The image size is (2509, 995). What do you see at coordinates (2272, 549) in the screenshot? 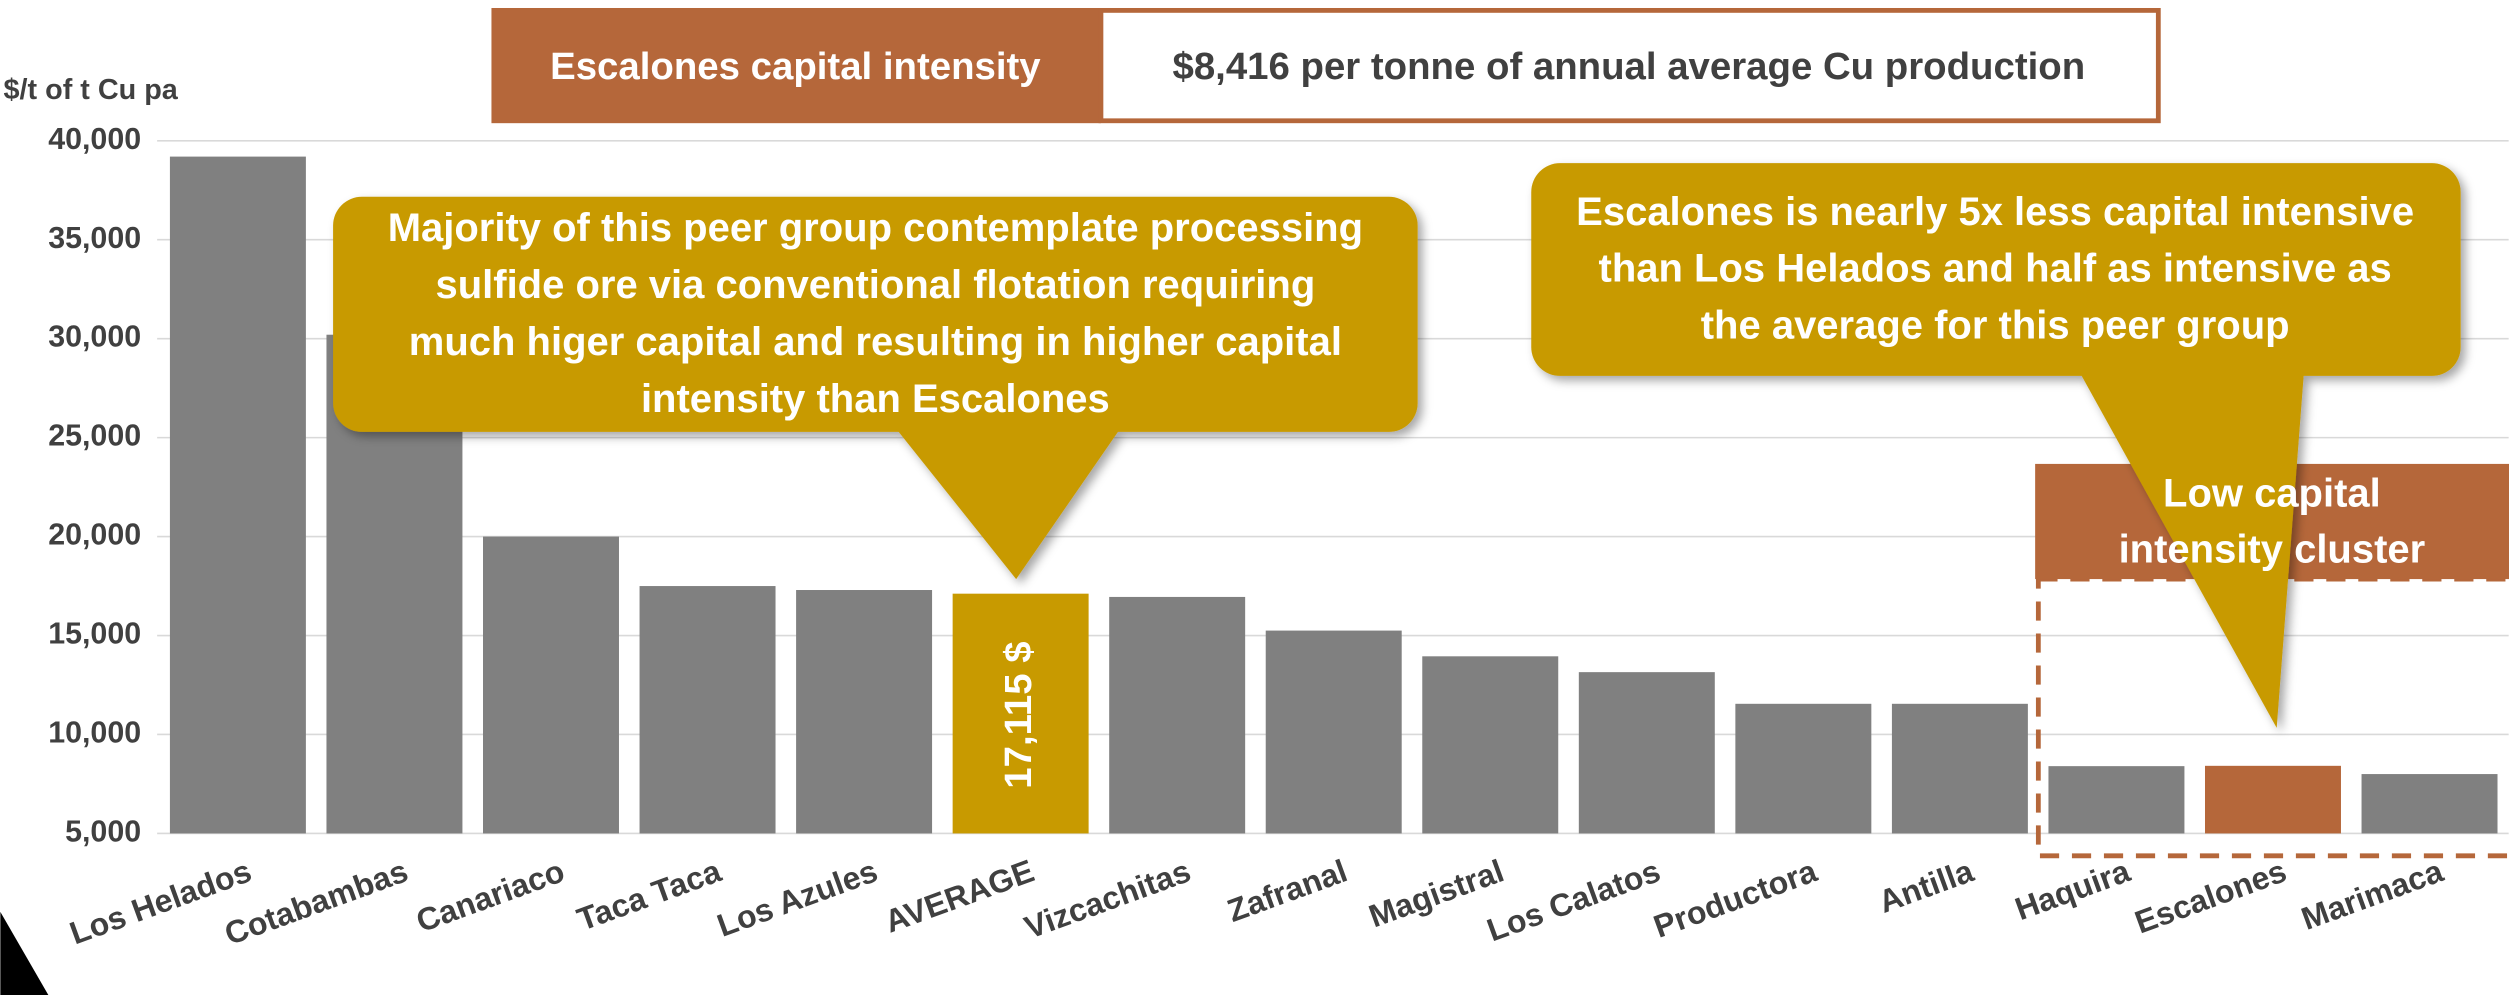
I see `annotation-line: intensity cluster` at bounding box center [2272, 549].